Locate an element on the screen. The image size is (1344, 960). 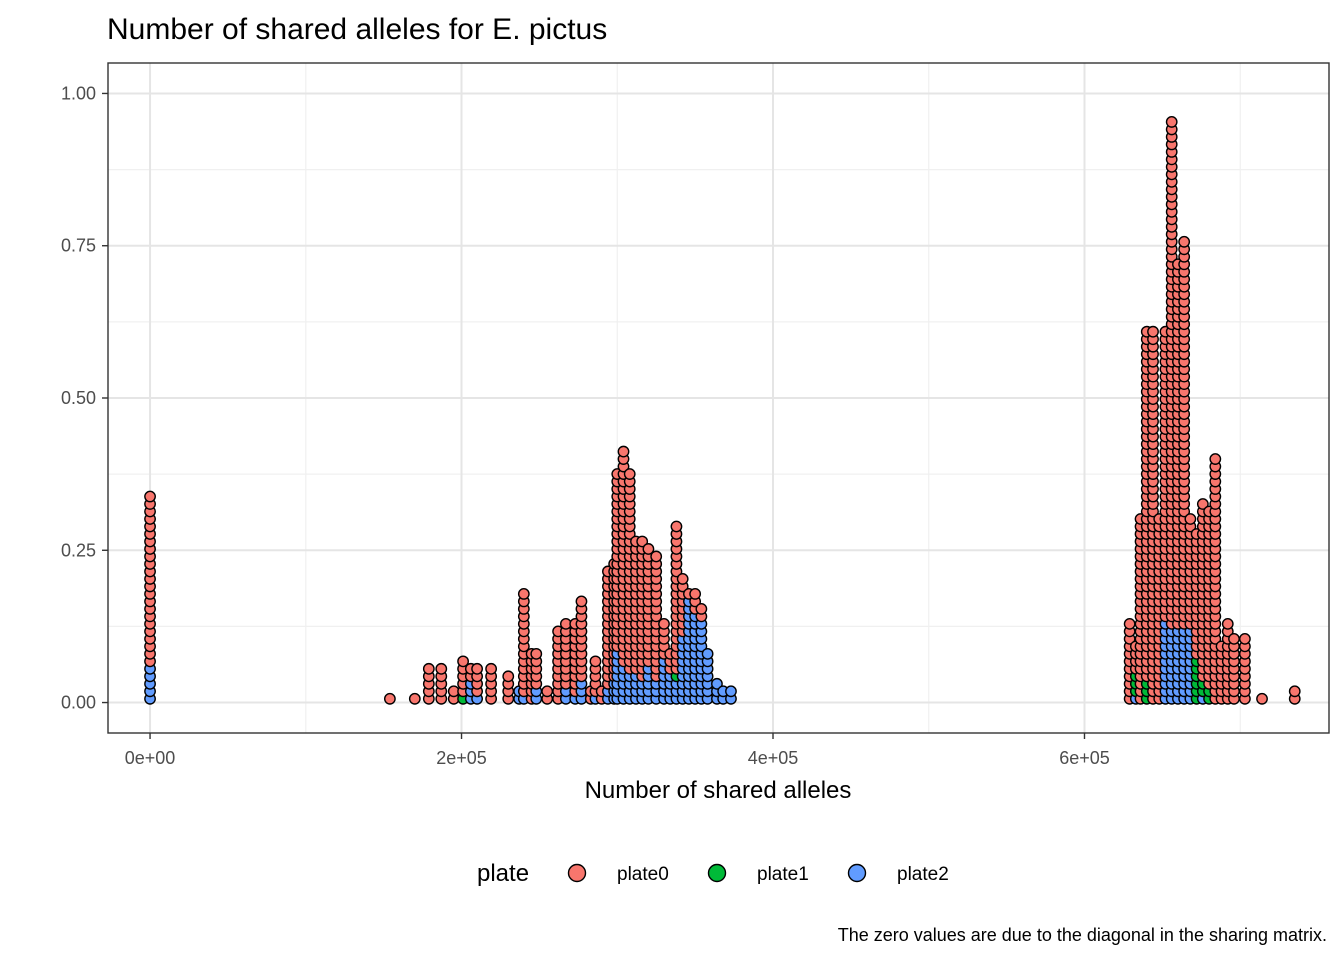
legend-label-plate1: plate1 is located at coordinates (783, 874).